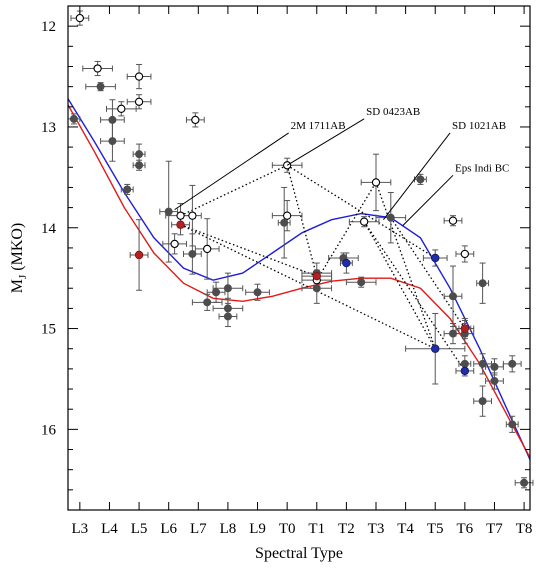 Image resolution: width=536 pixels, height=570 pixels. I want to click on x-tick-label: T5, so click(435, 529).